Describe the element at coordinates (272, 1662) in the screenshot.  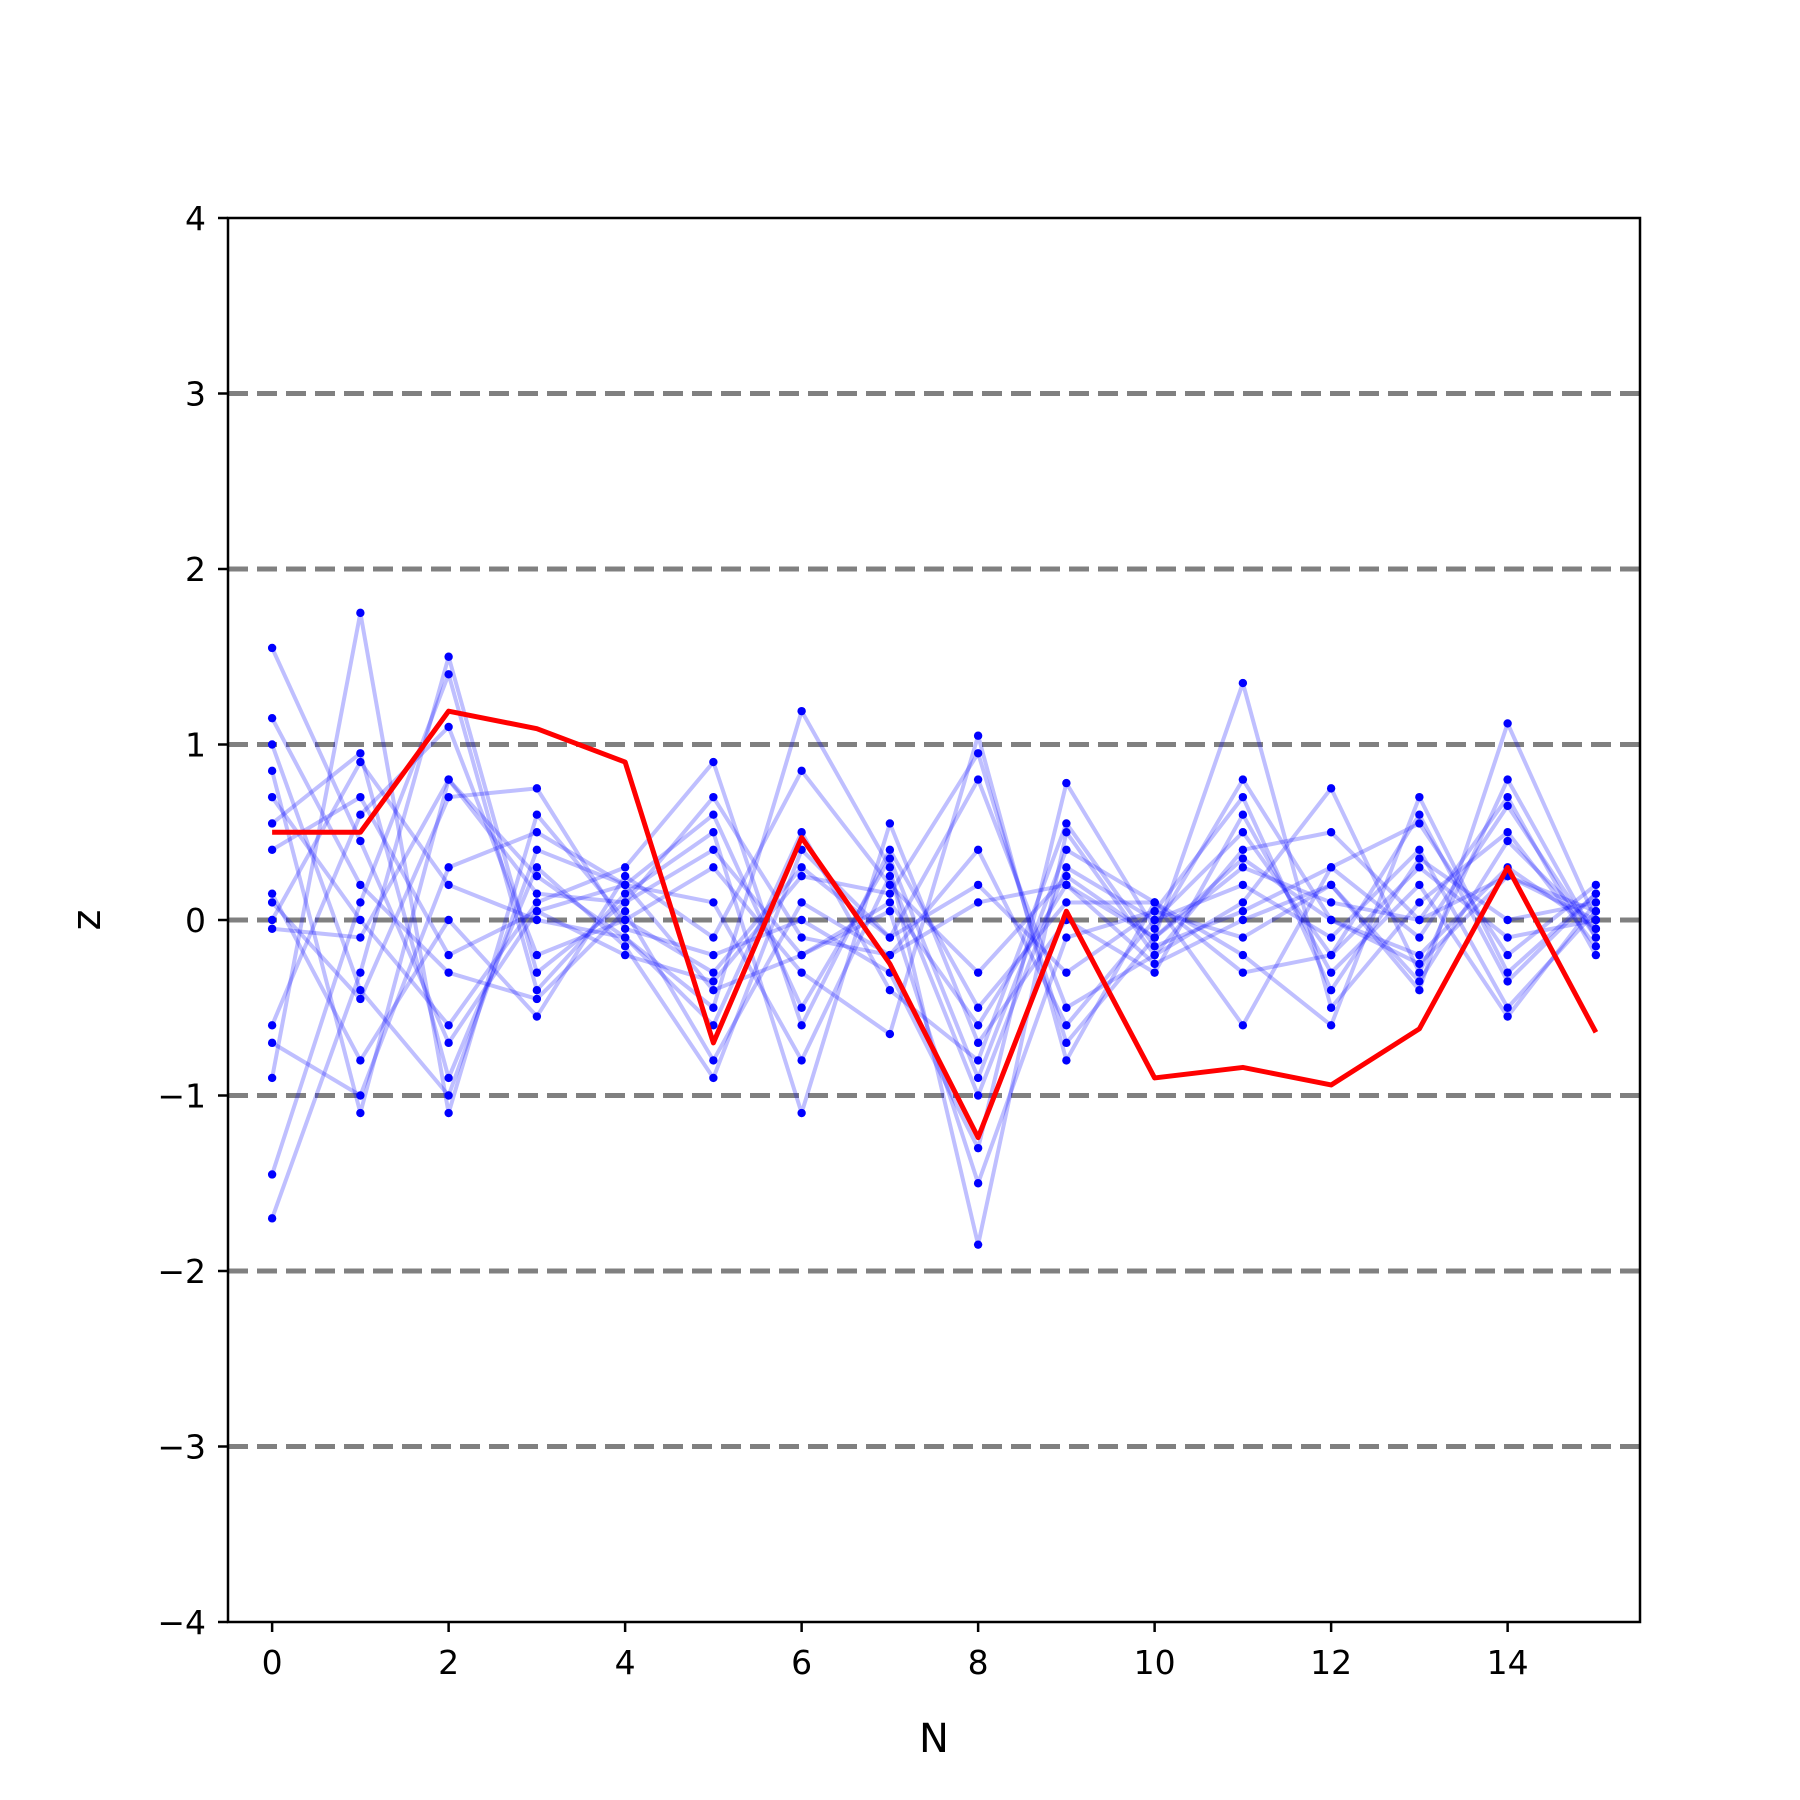
I see `x-tick-label: 0` at that location.